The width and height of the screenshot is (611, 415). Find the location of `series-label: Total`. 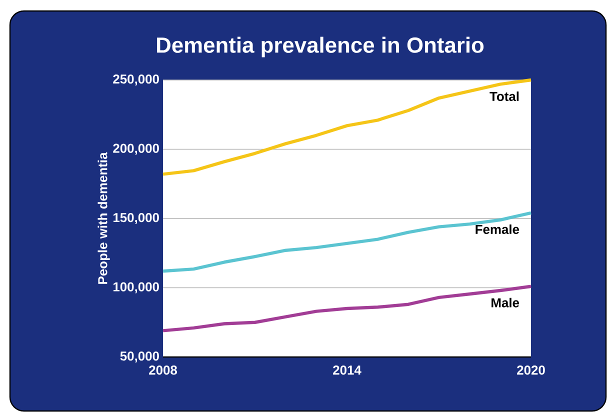

series-label: Total is located at coordinates (504, 97).